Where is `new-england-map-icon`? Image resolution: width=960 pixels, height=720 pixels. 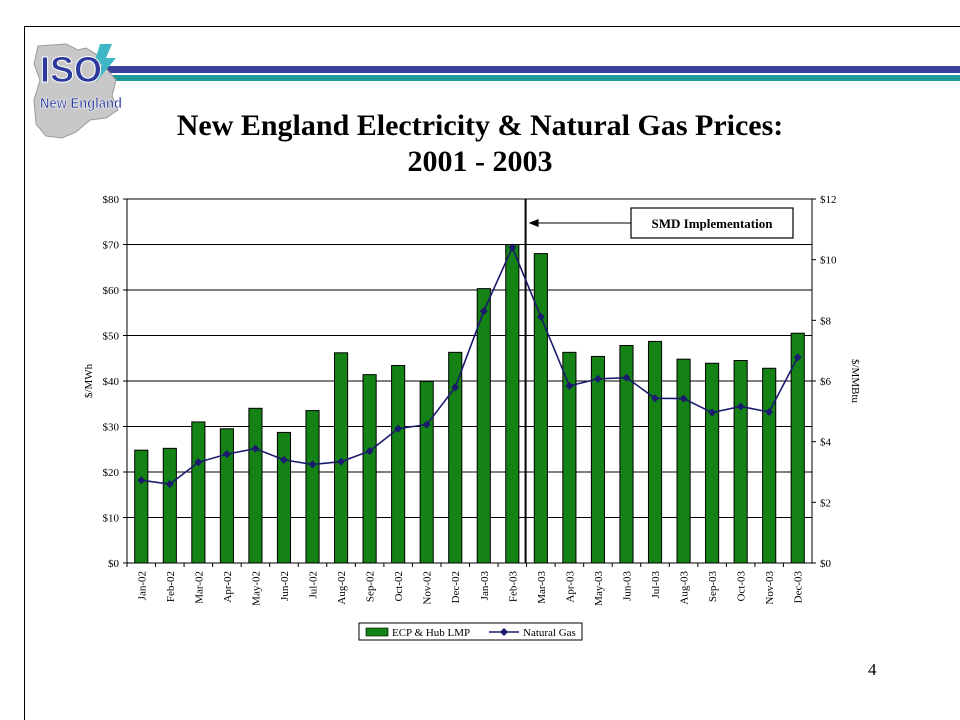
new-england-map-icon is located at coordinates (76, 91).